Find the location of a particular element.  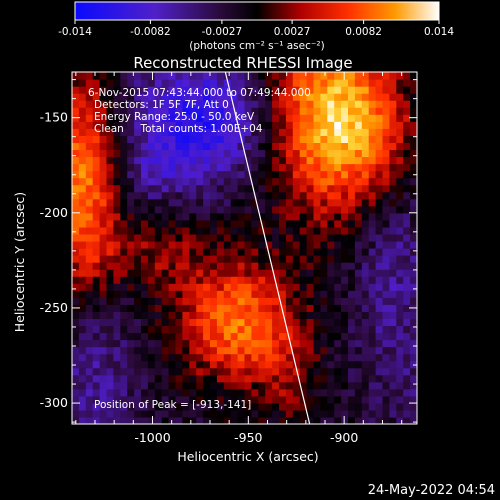

detectors-label: Detectors: 1F 5F 7F, Att 0 is located at coordinates (161, 105).